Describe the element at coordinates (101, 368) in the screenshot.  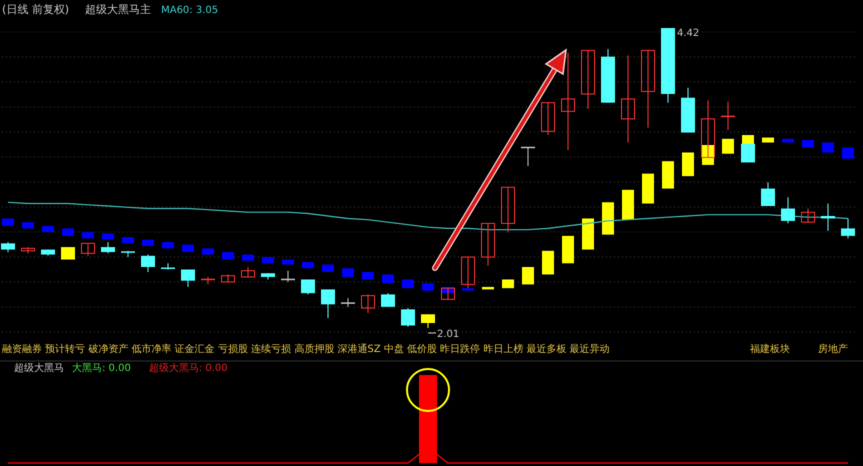
I see `text: 大黑马: 0.00` at that location.